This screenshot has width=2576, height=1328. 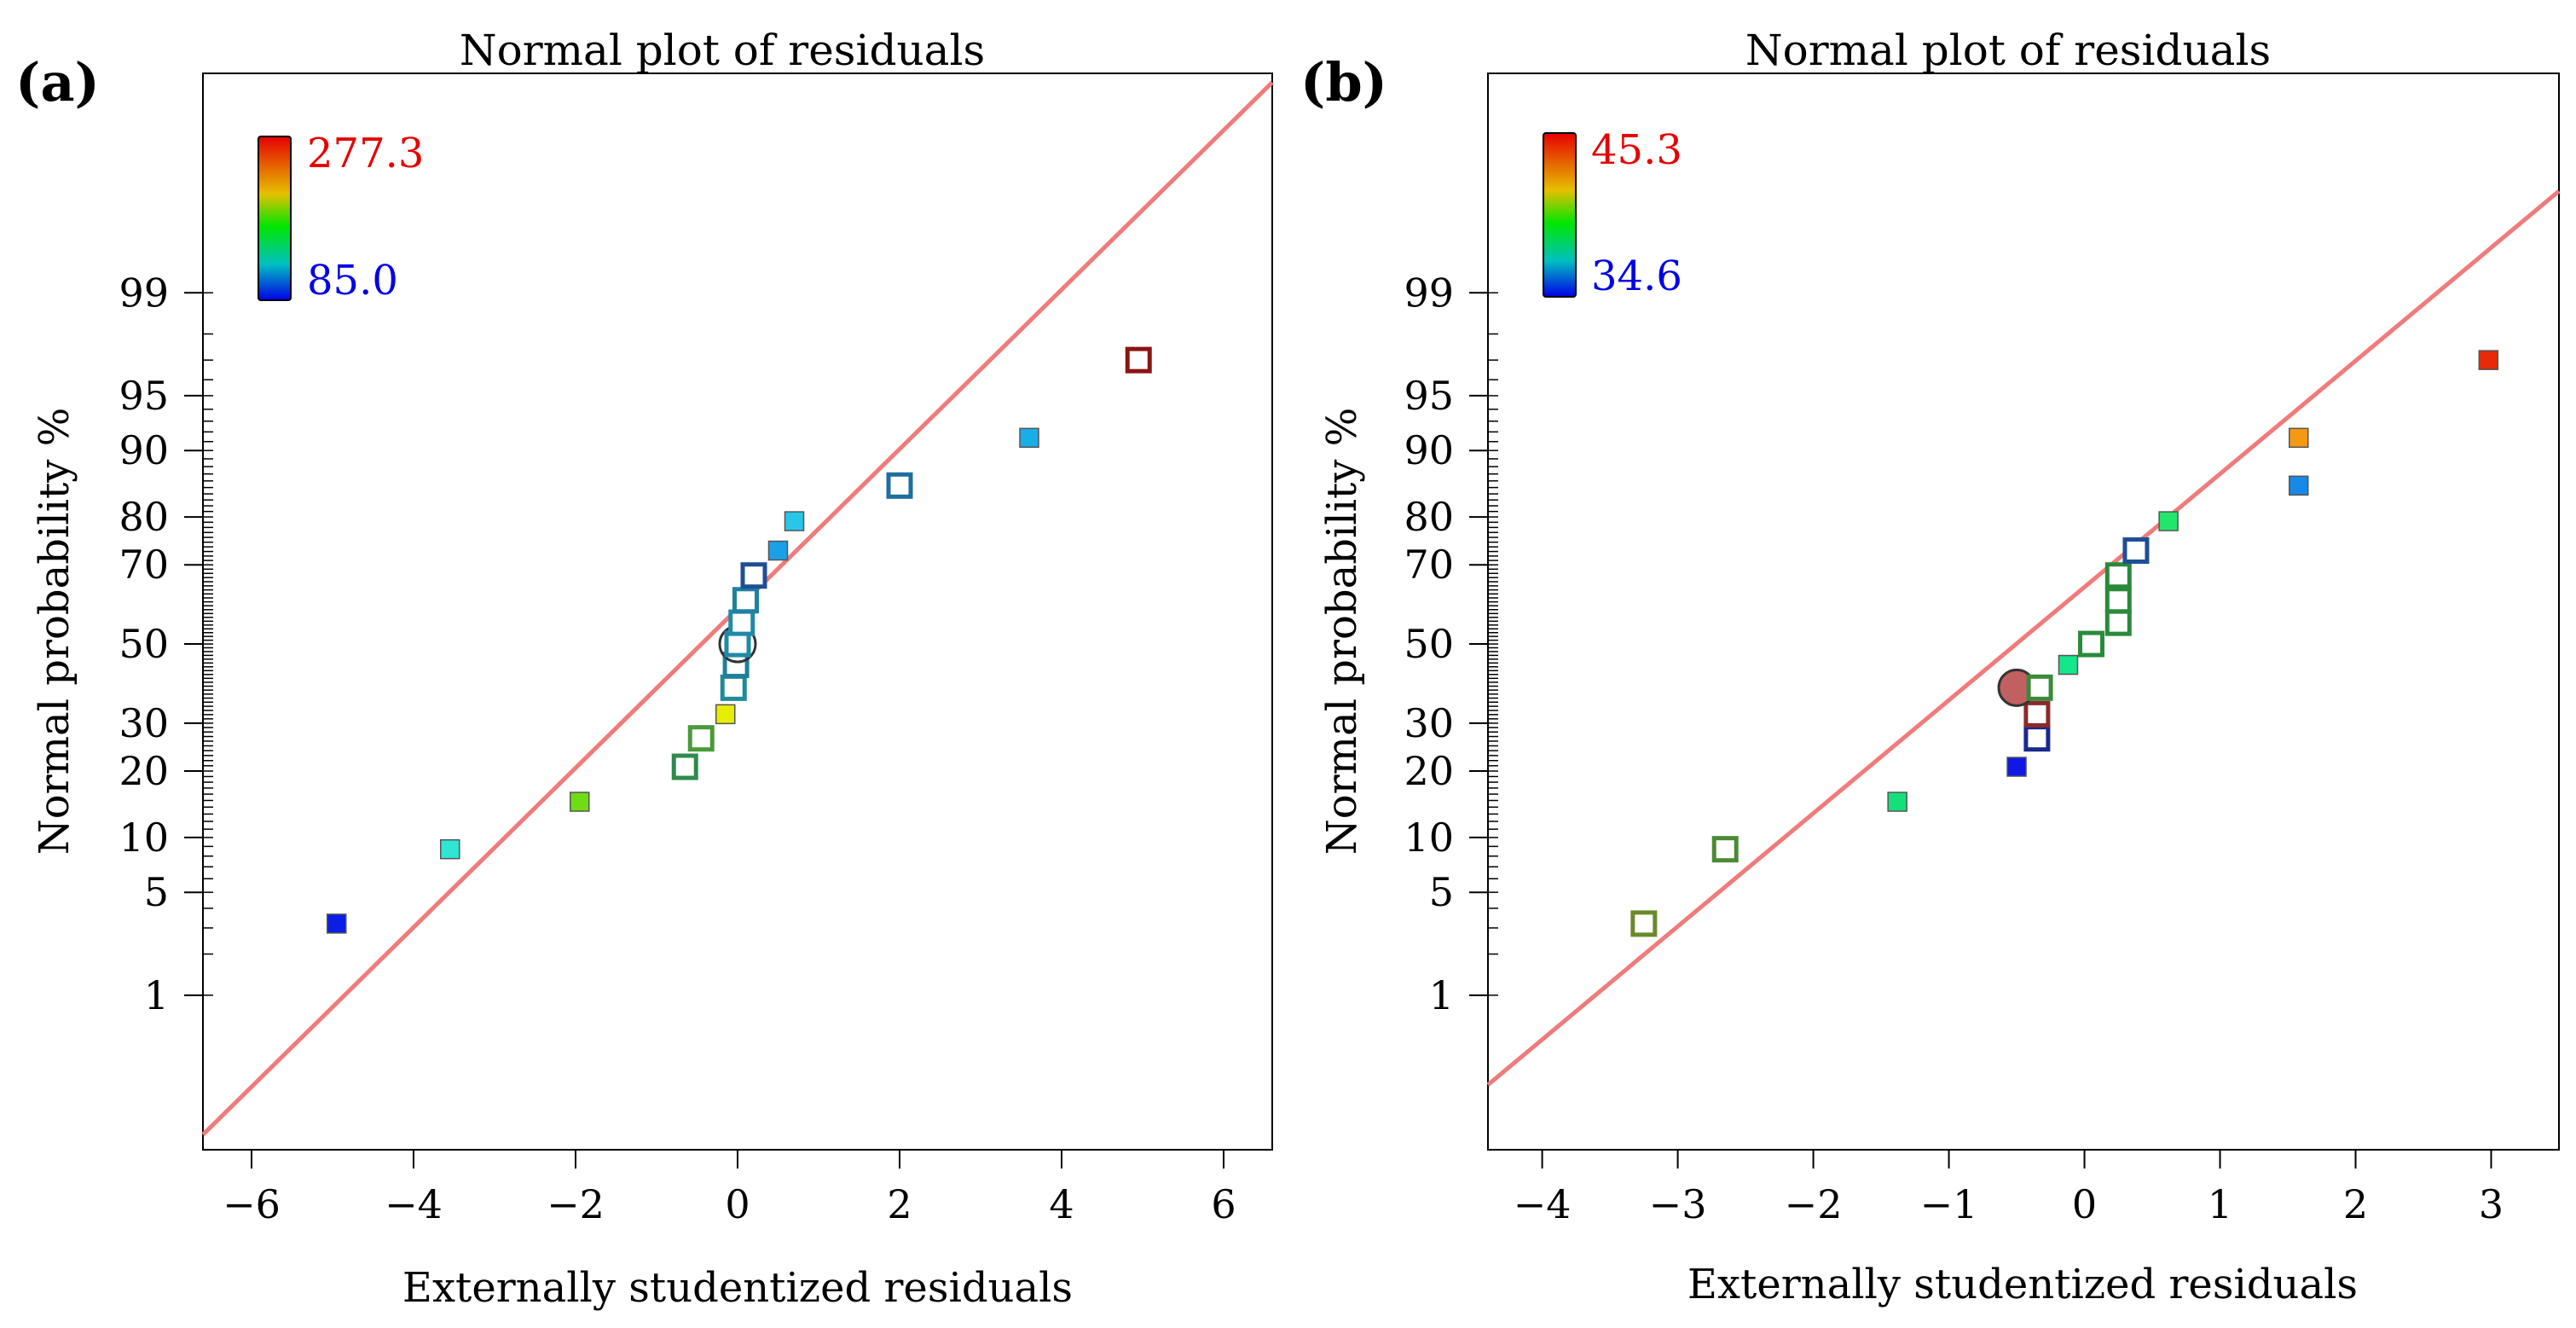 I want to click on x-tick-label: −3, so click(x=1678, y=1204).